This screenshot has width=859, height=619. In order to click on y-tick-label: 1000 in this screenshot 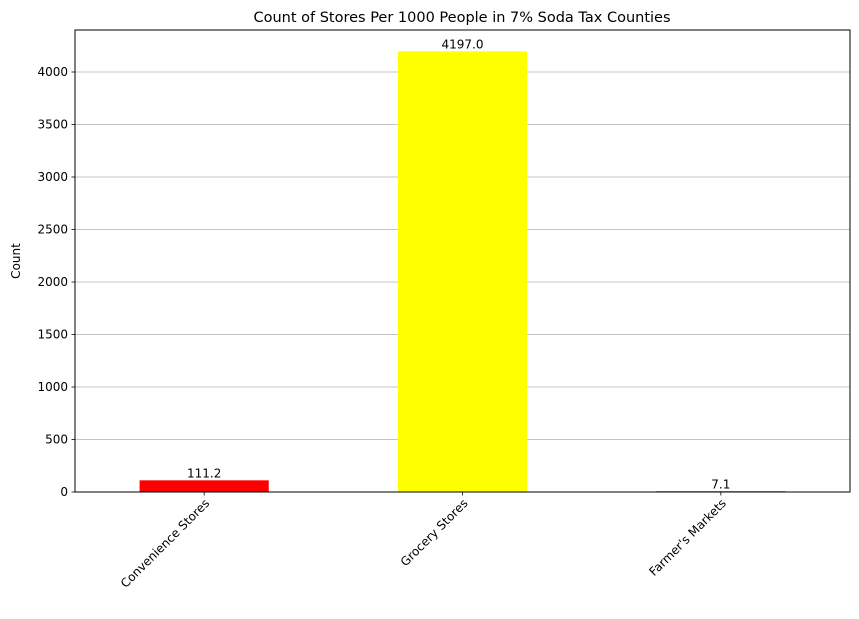, I will do `click(52, 387)`.